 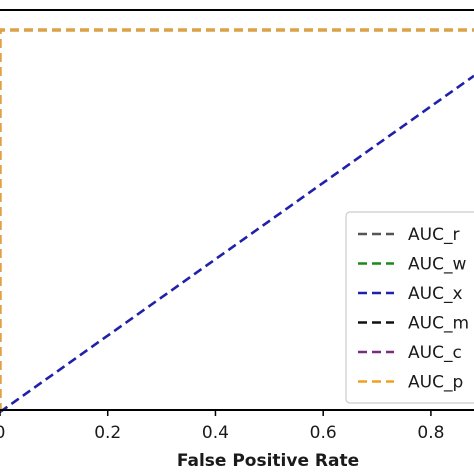 What do you see at coordinates (107, 433) in the screenshot?
I see `x-tick-label: 0.2` at bounding box center [107, 433].